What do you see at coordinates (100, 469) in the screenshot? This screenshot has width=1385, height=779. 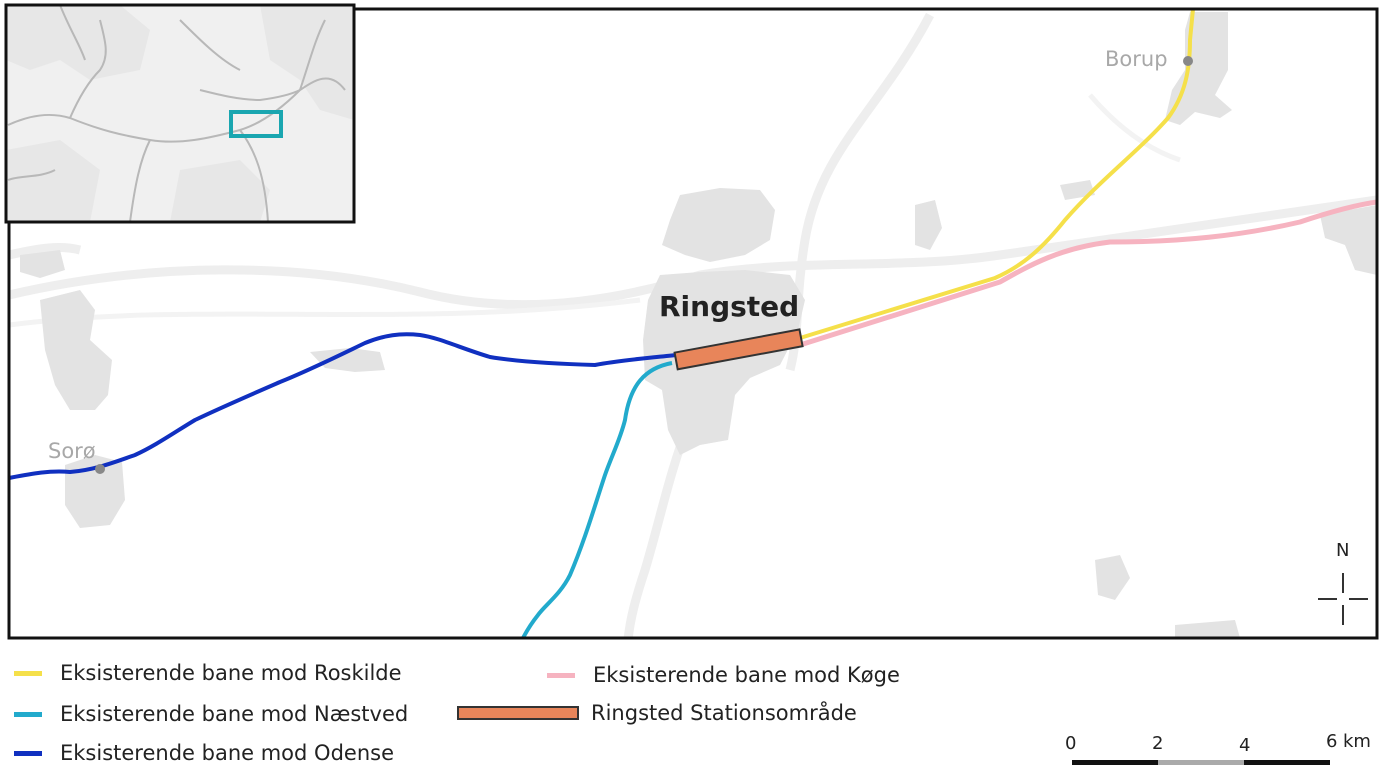 I see `place-dot-soroe` at bounding box center [100, 469].